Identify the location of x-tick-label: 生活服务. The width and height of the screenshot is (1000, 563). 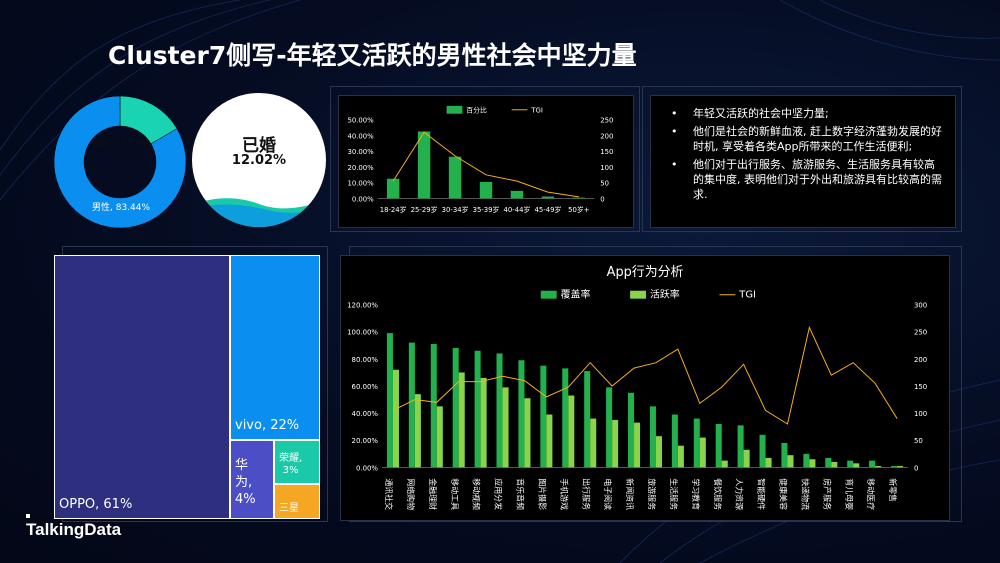
(674, 494).